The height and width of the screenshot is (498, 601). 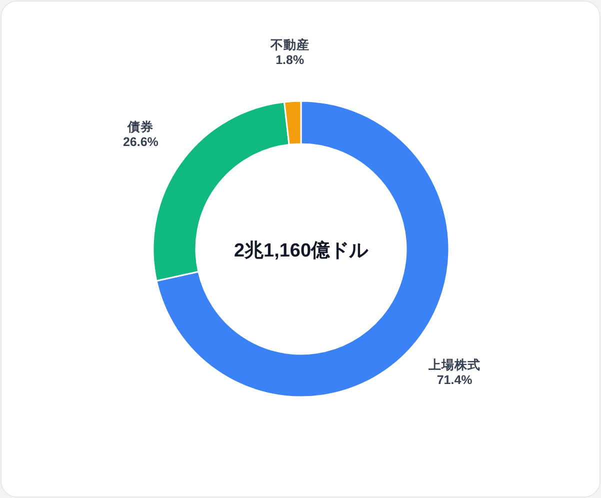 What do you see at coordinates (140, 127) in the screenshot?
I see `slice-label: 債券` at bounding box center [140, 127].